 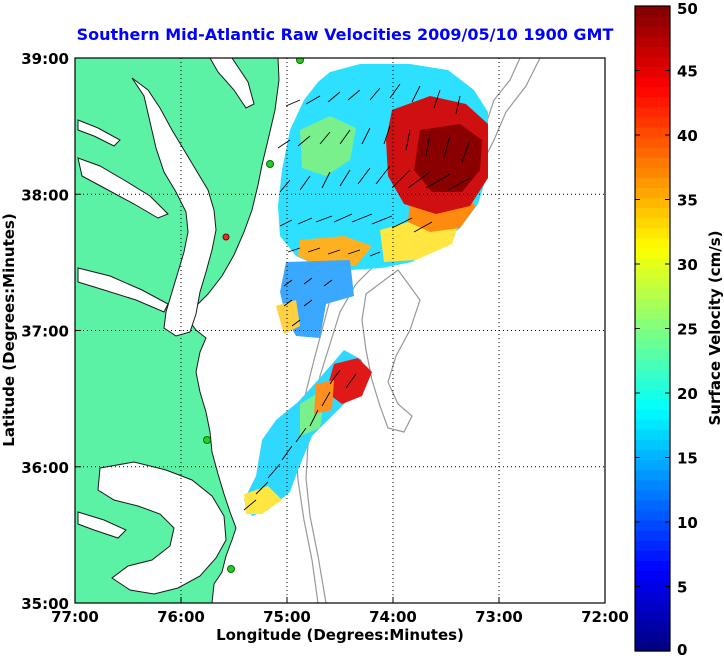 What do you see at coordinates (75, 617) in the screenshot?
I see `x-tick-label: 77:00` at bounding box center [75, 617].